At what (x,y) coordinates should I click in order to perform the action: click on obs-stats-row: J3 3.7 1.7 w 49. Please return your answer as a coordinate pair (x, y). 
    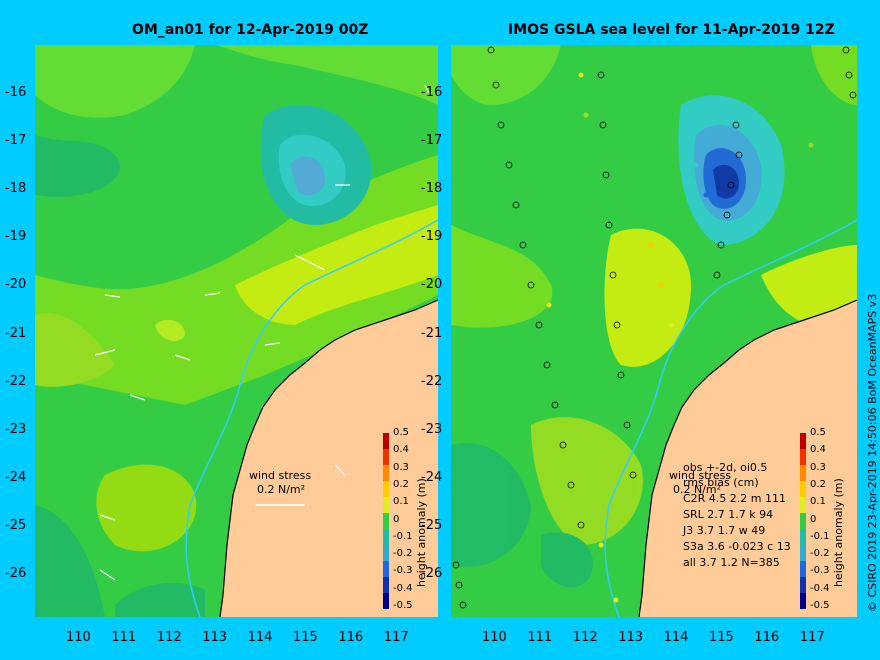
    Looking at the image, I should click on (723, 530).